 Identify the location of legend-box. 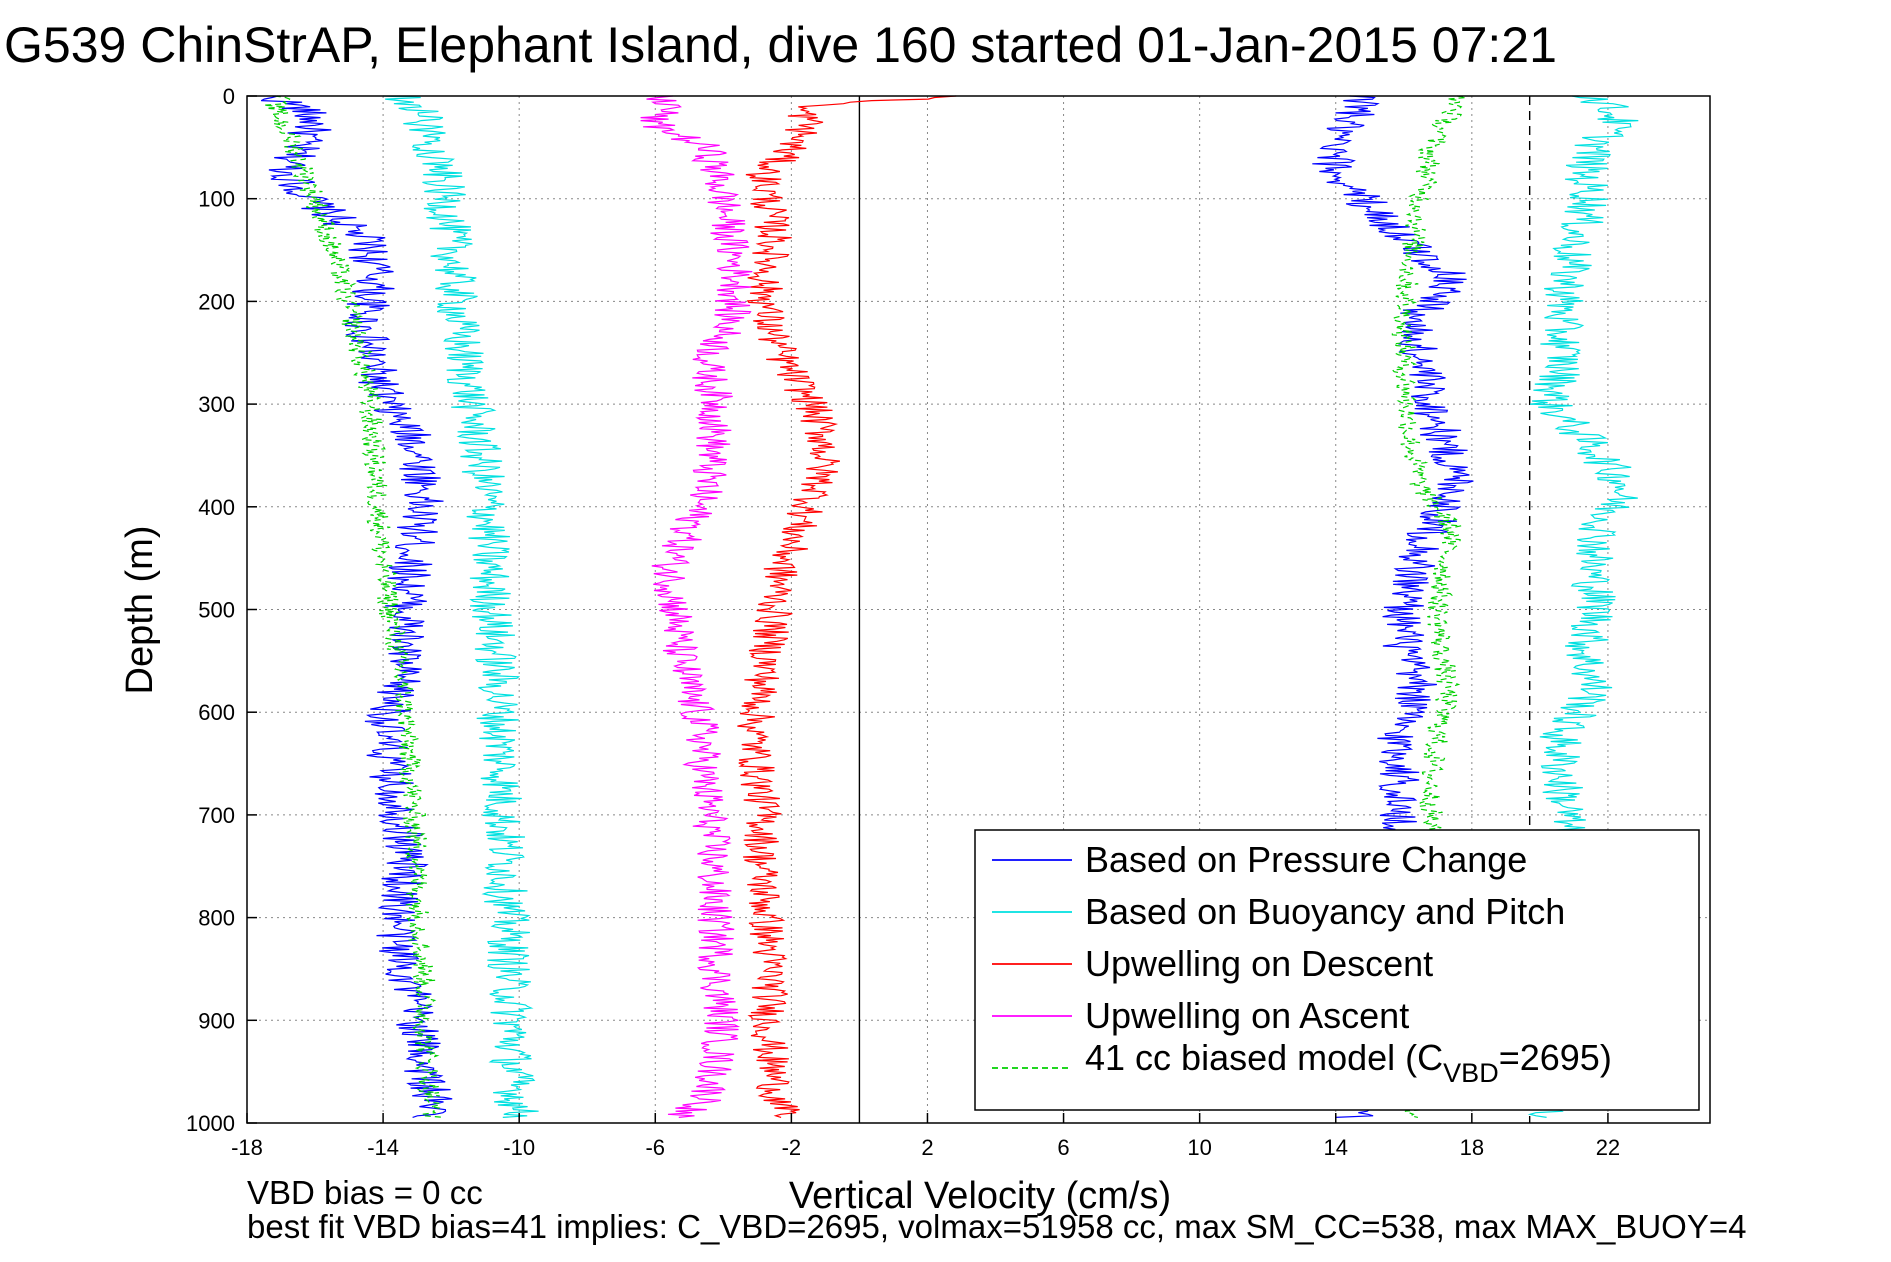
(1337, 970).